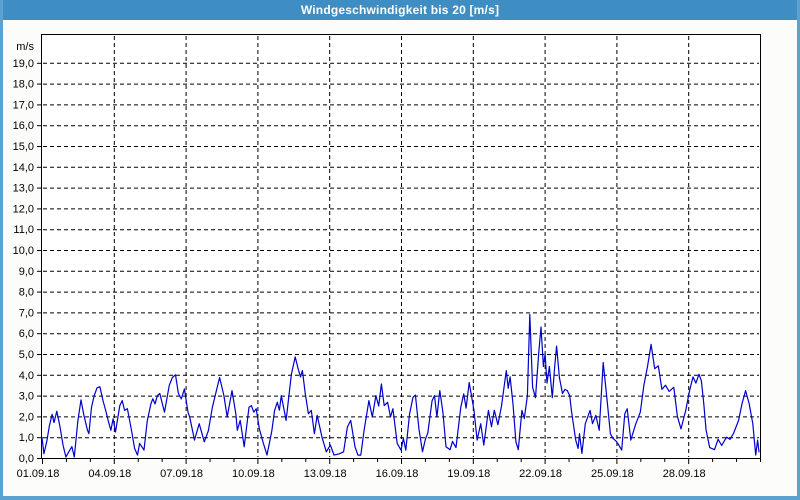  What do you see at coordinates (26, 417) in the screenshot?
I see `y-axis-tick-label: 2,0` at bounding box center [26, 417].